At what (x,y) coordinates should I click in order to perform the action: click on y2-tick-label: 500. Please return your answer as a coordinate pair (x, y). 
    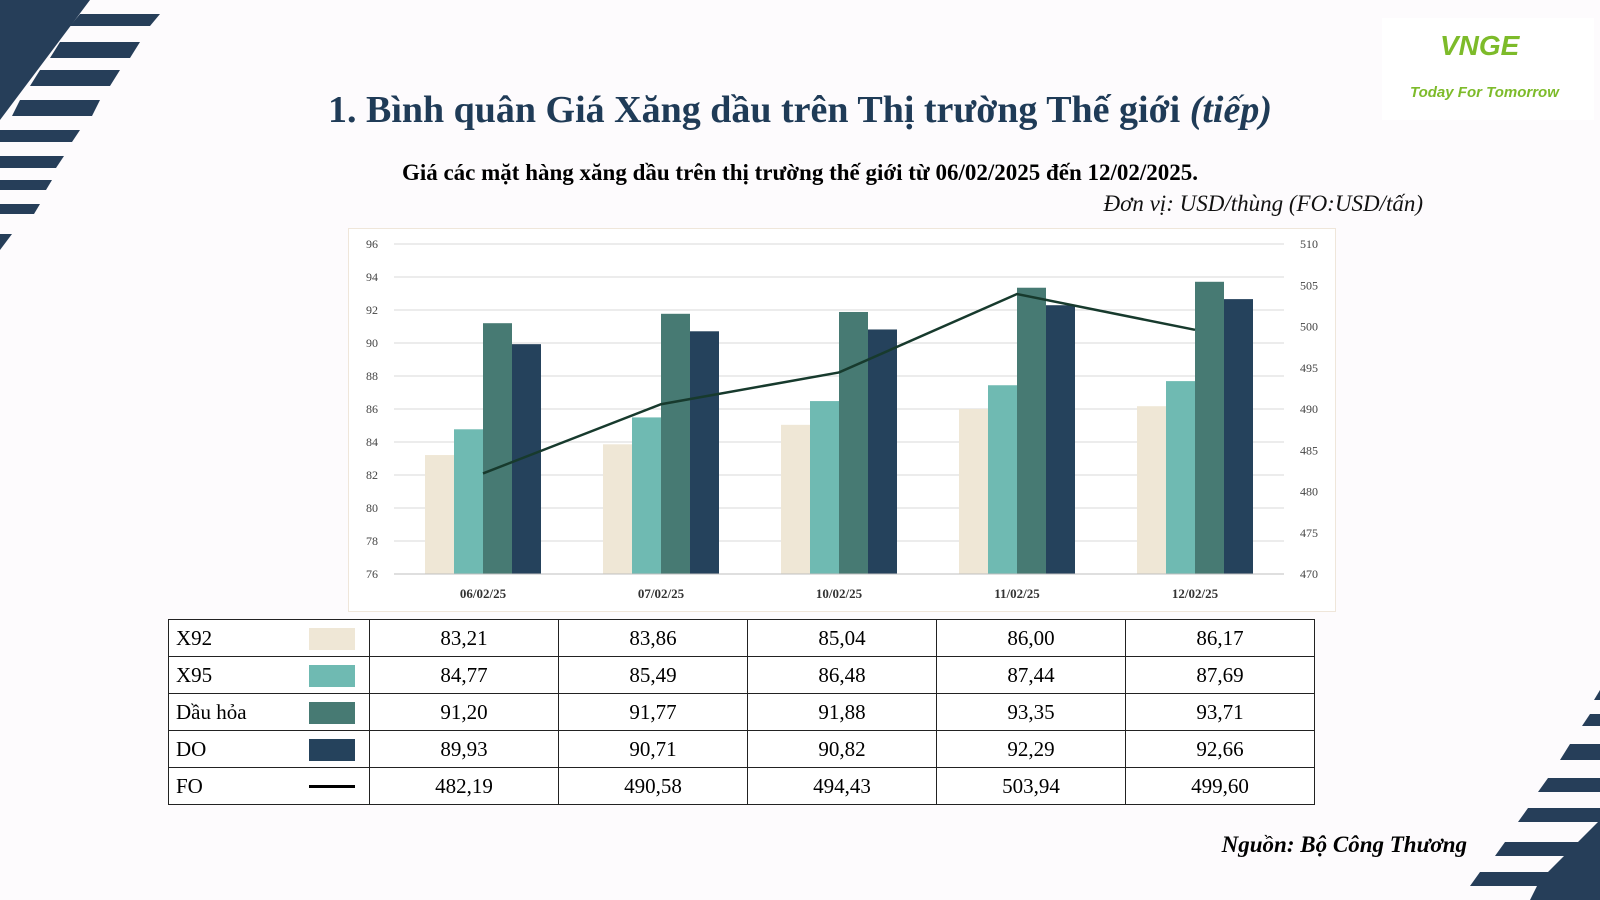
    Looking at the image, I should click on (1309, 327).